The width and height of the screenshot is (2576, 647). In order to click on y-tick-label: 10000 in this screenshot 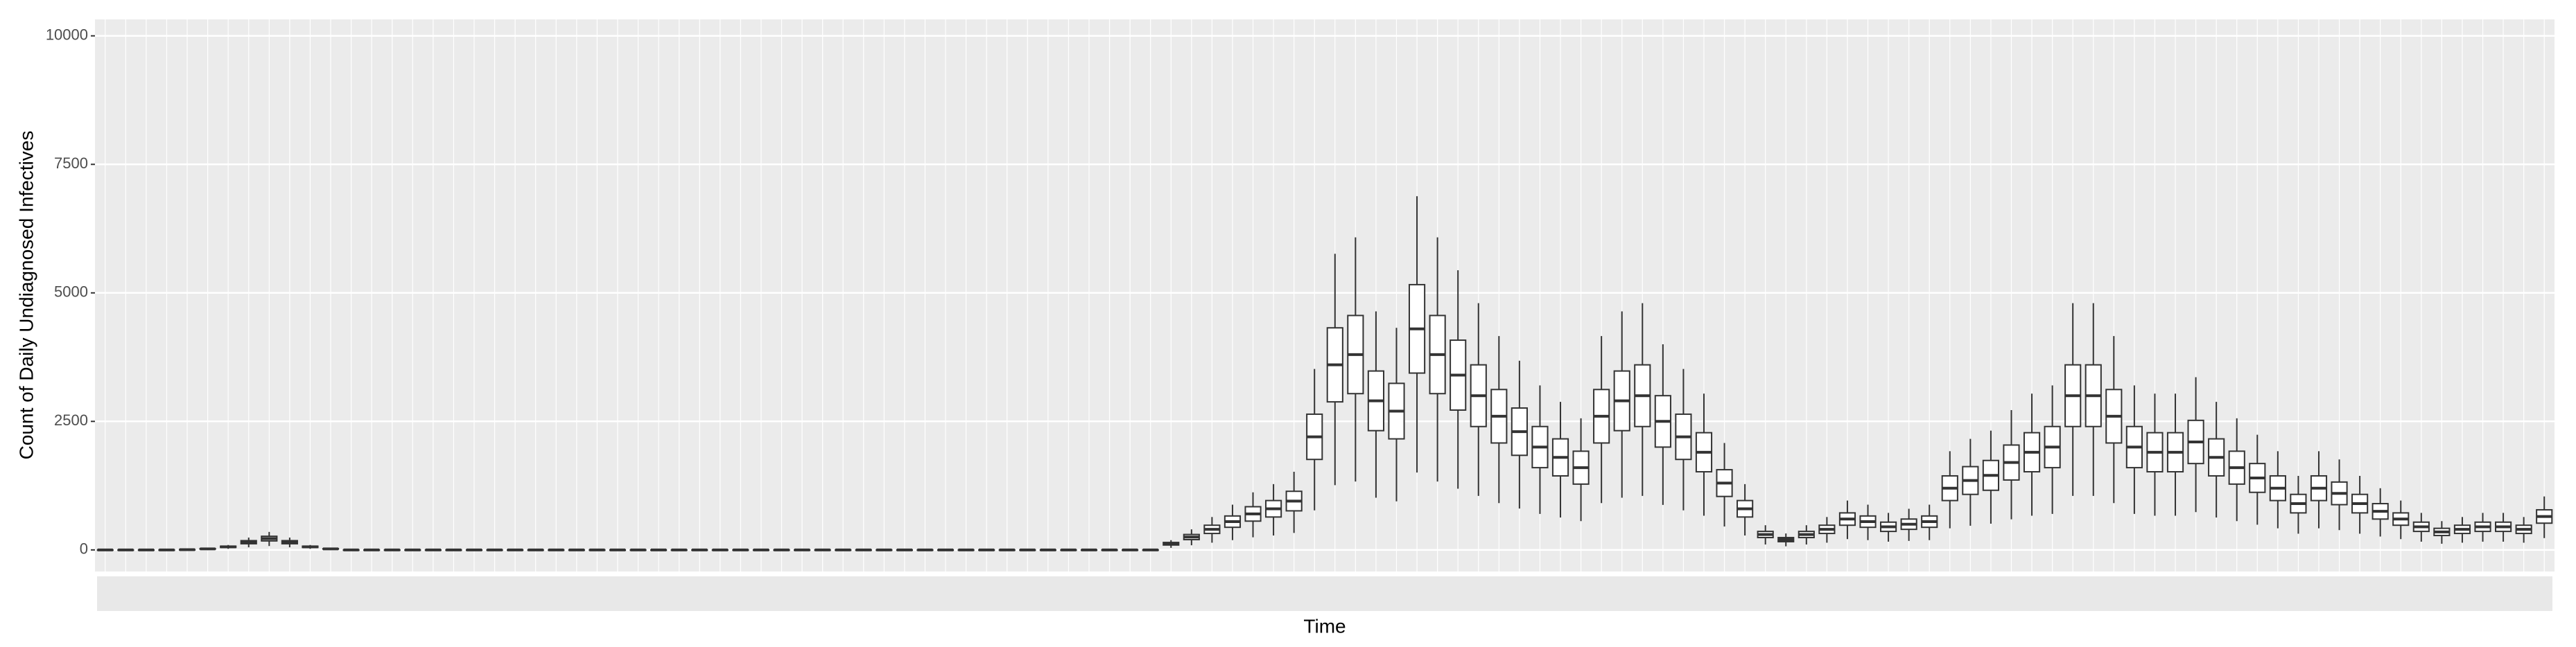, I will do `click(67, 35)`.